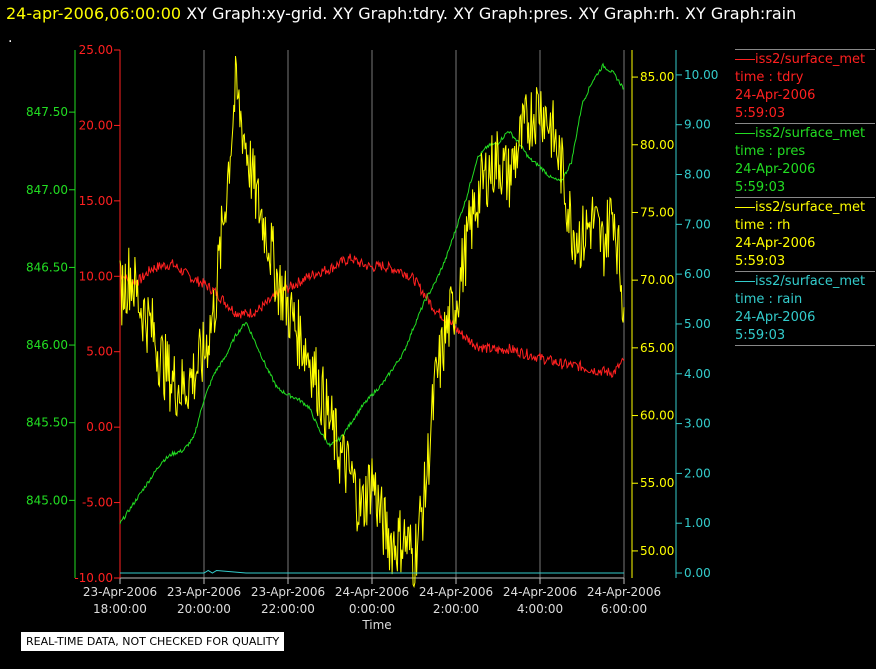 This screenshot has height=669, width=876. What do you see at coordinates (47, 190) in the screenshot?
I see `pres-tick-label-4: 847.00` at bounding box center [47, 190].